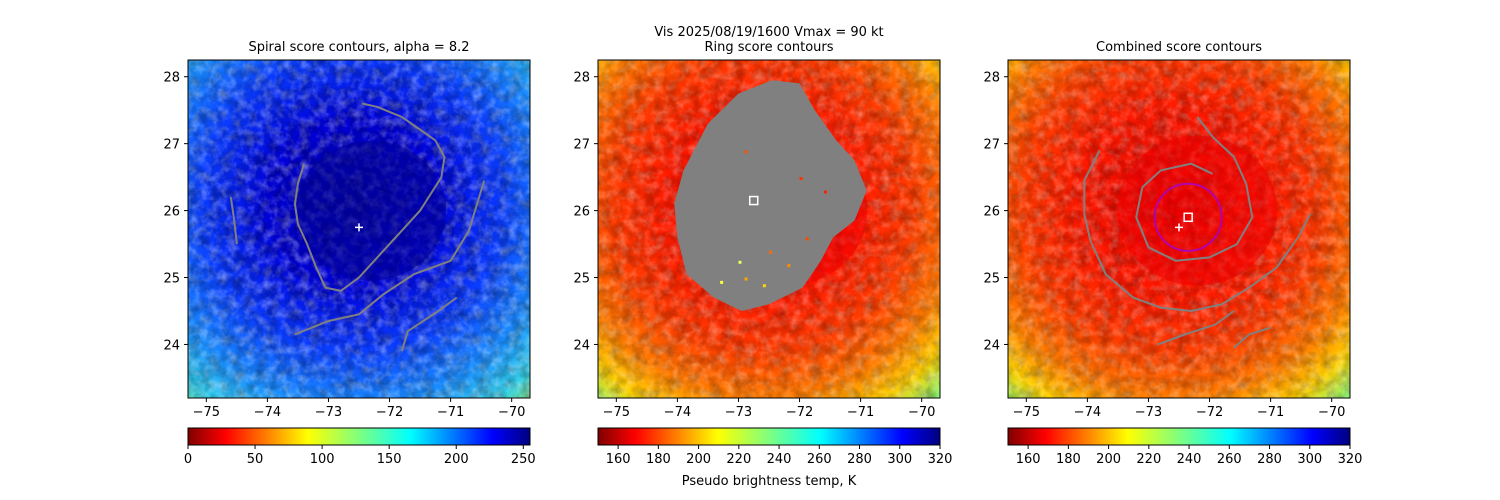 The height and width of the screenshot is (500, 1500). What do you see at coordinates (255, 459) in the screenshot?
I see `colorbar-tick-label: 50` at bounding box center [255, 459].